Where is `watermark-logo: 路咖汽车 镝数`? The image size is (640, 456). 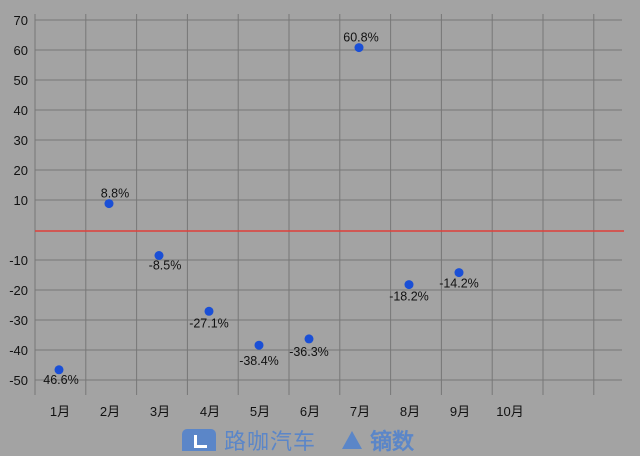 watermark-logo: 路咖汽车 镝数 is located at coordinates (298, 440).